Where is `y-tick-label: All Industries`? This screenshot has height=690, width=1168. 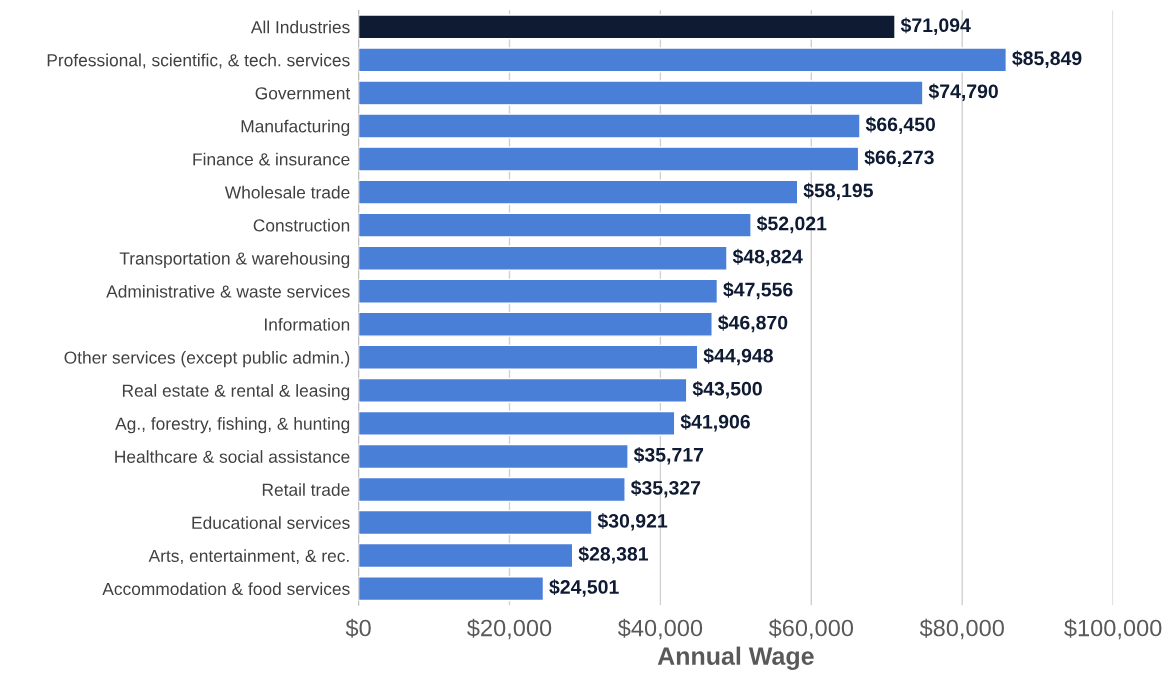 y-tick-label: All Industries is located at coordinates (300, 27).